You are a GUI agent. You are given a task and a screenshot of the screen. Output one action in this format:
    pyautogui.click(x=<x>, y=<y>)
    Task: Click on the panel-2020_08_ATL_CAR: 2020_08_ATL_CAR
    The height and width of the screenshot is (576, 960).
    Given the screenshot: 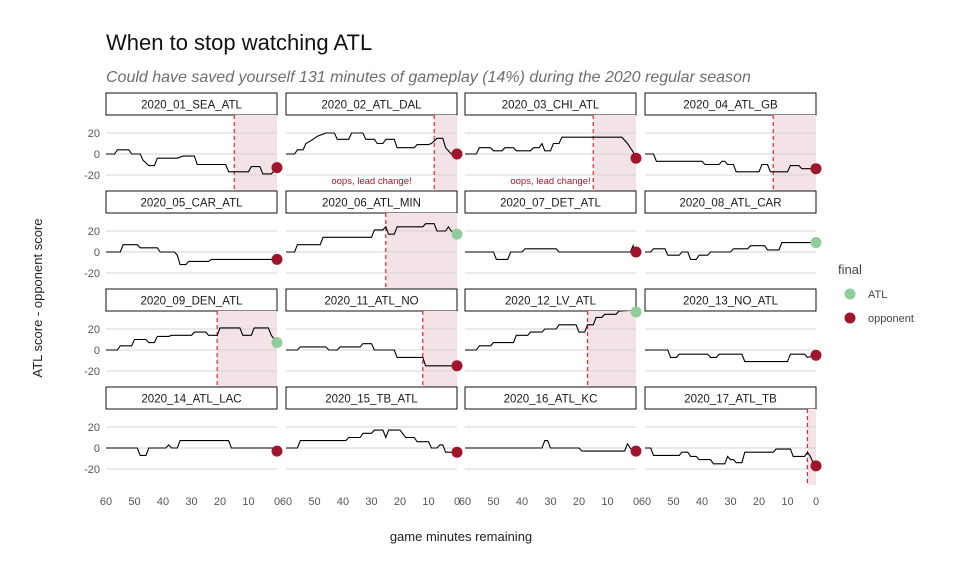 What is the action you would take?
    pyautogui.click(x=733, y=232)
    